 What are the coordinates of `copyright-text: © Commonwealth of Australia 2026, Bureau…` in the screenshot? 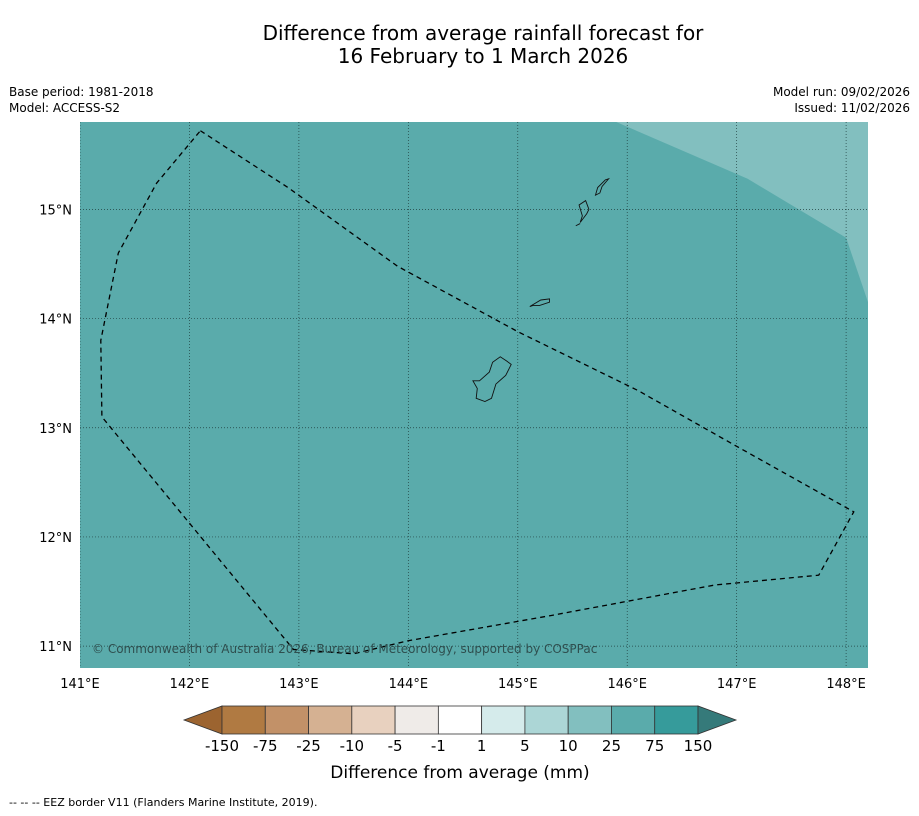 It's located at (344, 649).